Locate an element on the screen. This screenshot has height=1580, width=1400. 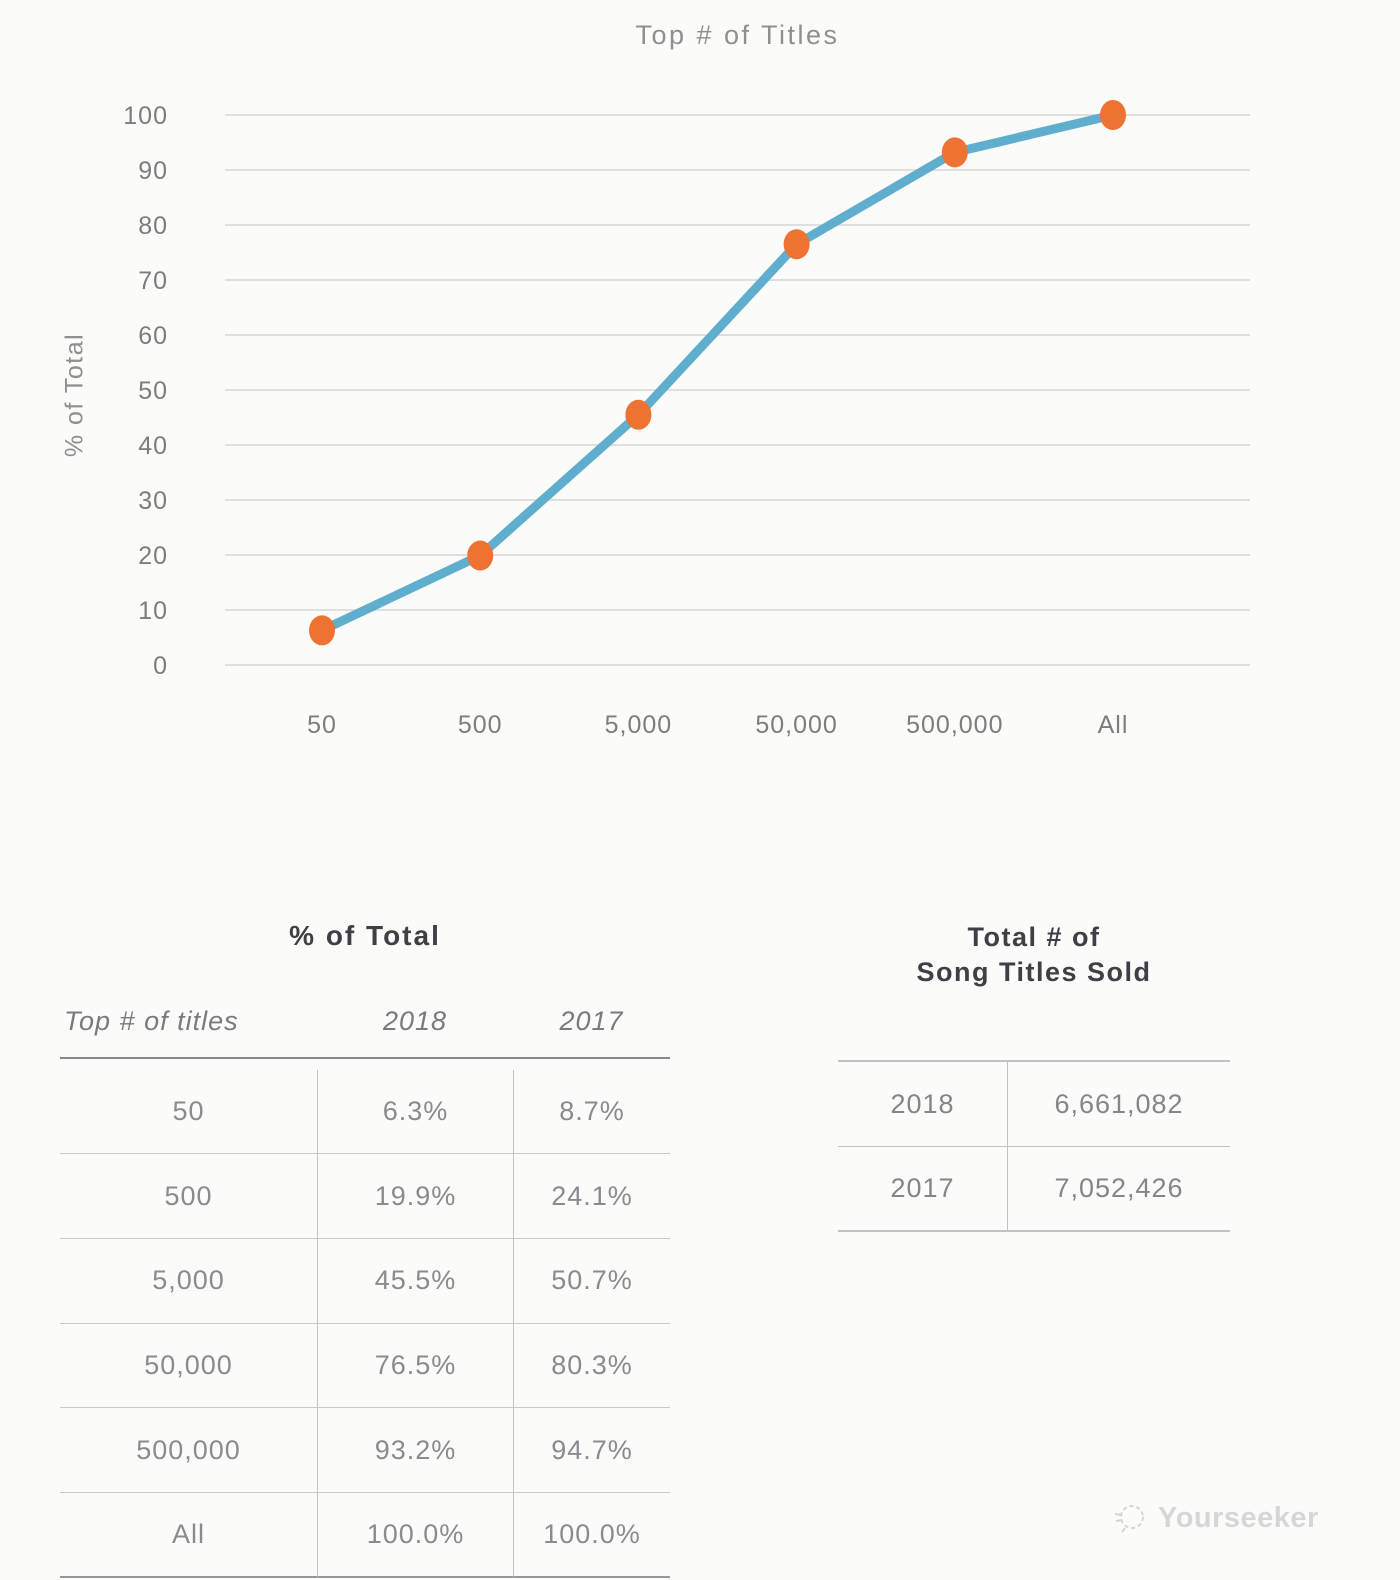
table-cell: 50.7% is located at coordinates (591, 1281).